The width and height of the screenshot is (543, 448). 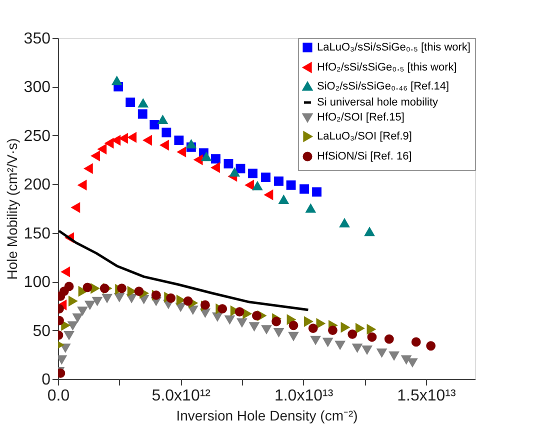 I want to click on x-tick-label: 1.0x10¹³, so click(x=304, y=396).